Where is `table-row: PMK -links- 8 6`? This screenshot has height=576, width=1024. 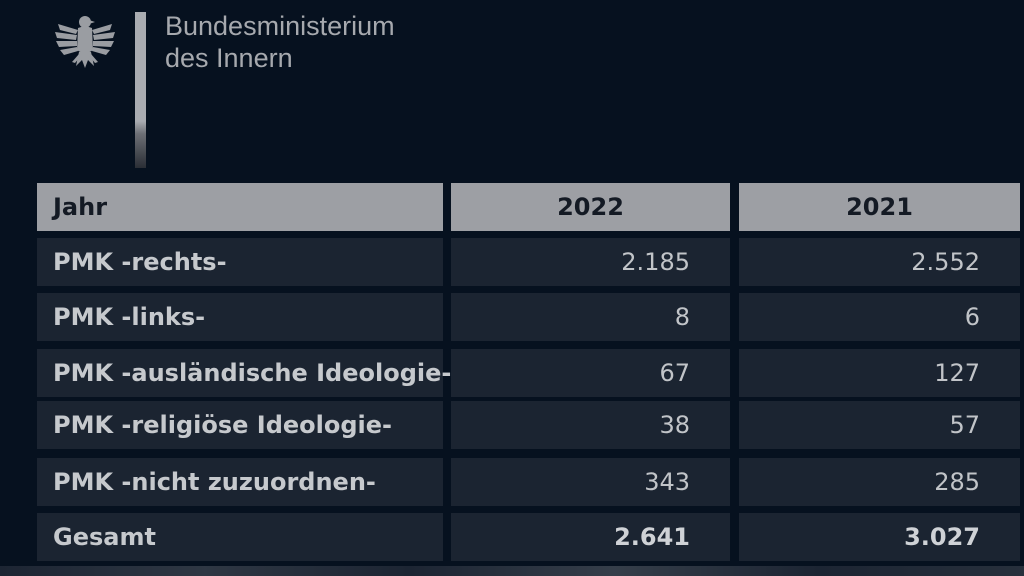 table-row: PMK -links- 8 6 is located at coordinates (528, 317).